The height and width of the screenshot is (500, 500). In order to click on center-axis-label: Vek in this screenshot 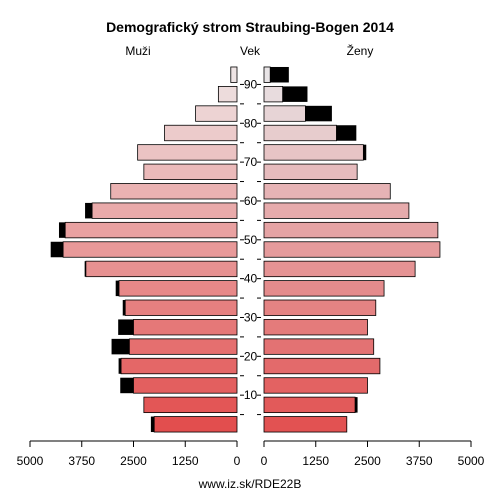, I will do `click(250, 51)`.